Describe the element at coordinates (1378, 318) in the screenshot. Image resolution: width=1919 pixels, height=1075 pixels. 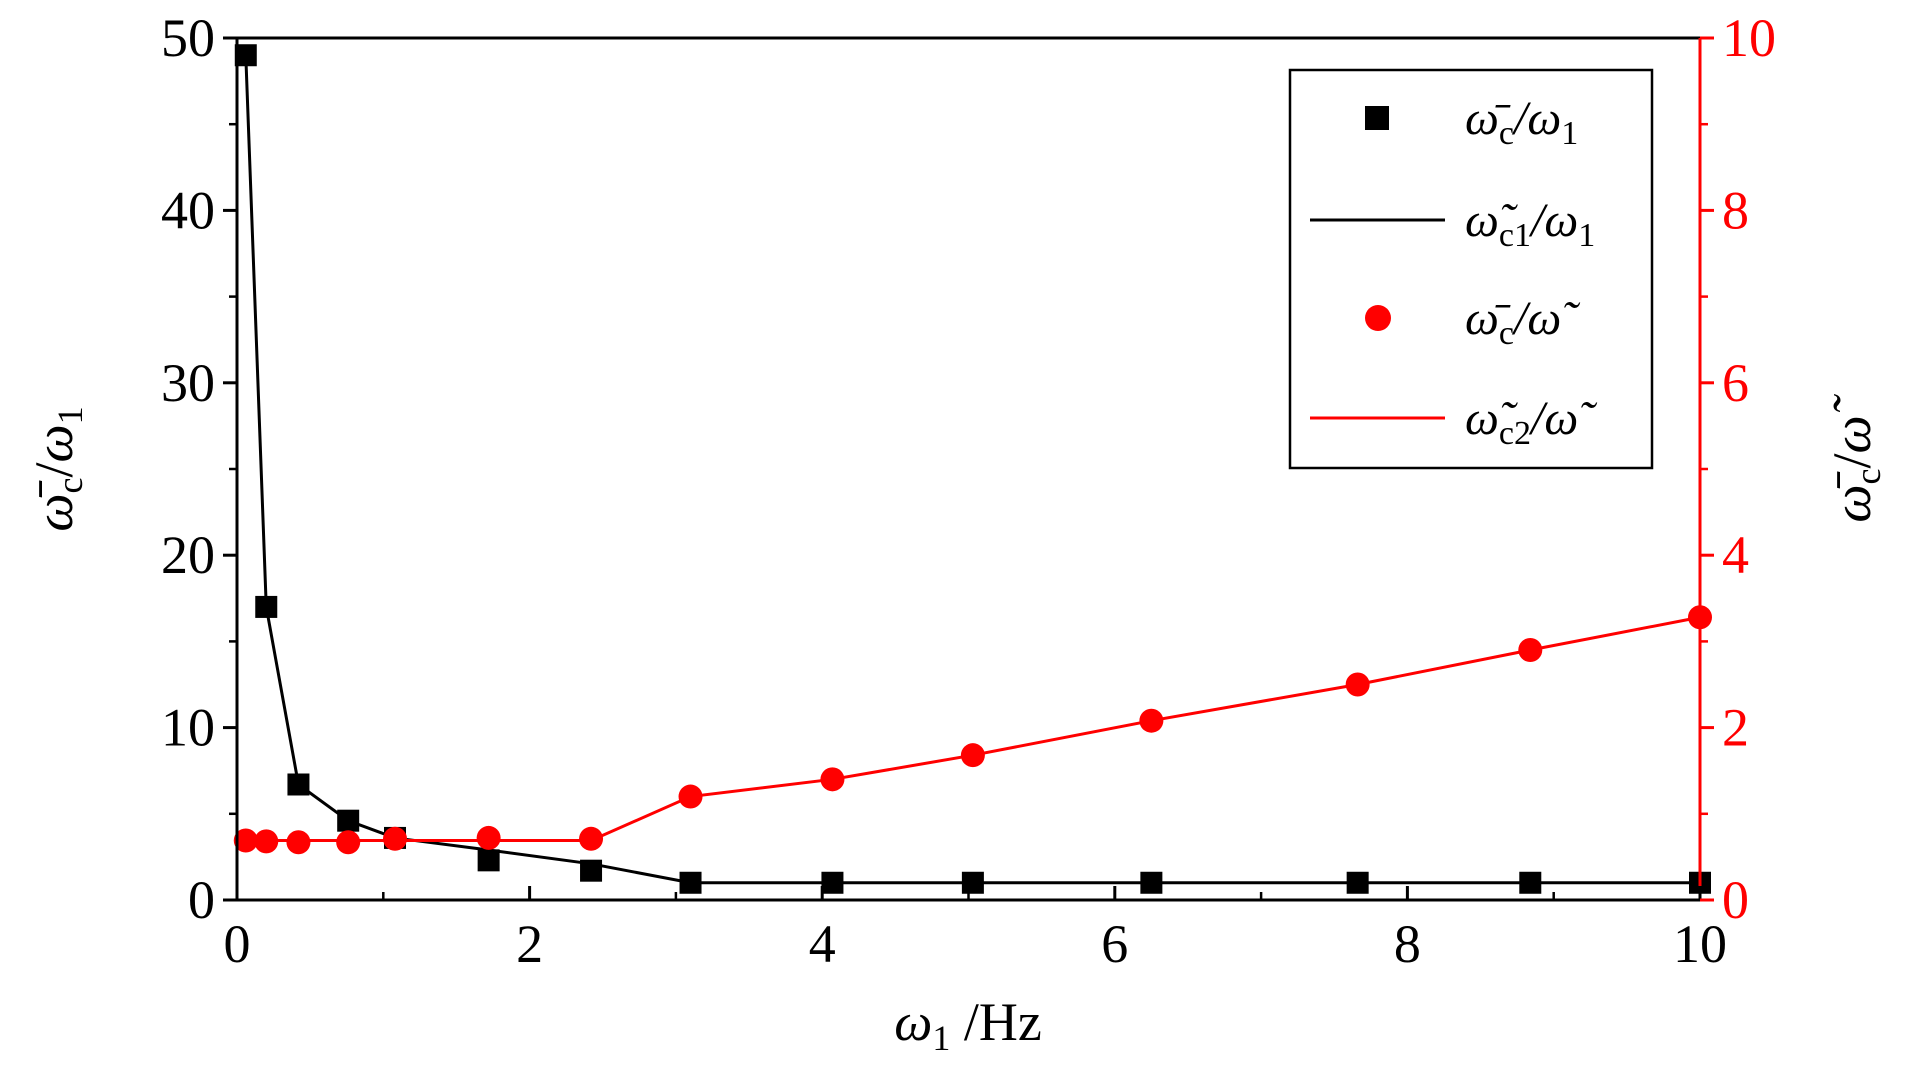
I see `legend-circle-swatch` at that location.